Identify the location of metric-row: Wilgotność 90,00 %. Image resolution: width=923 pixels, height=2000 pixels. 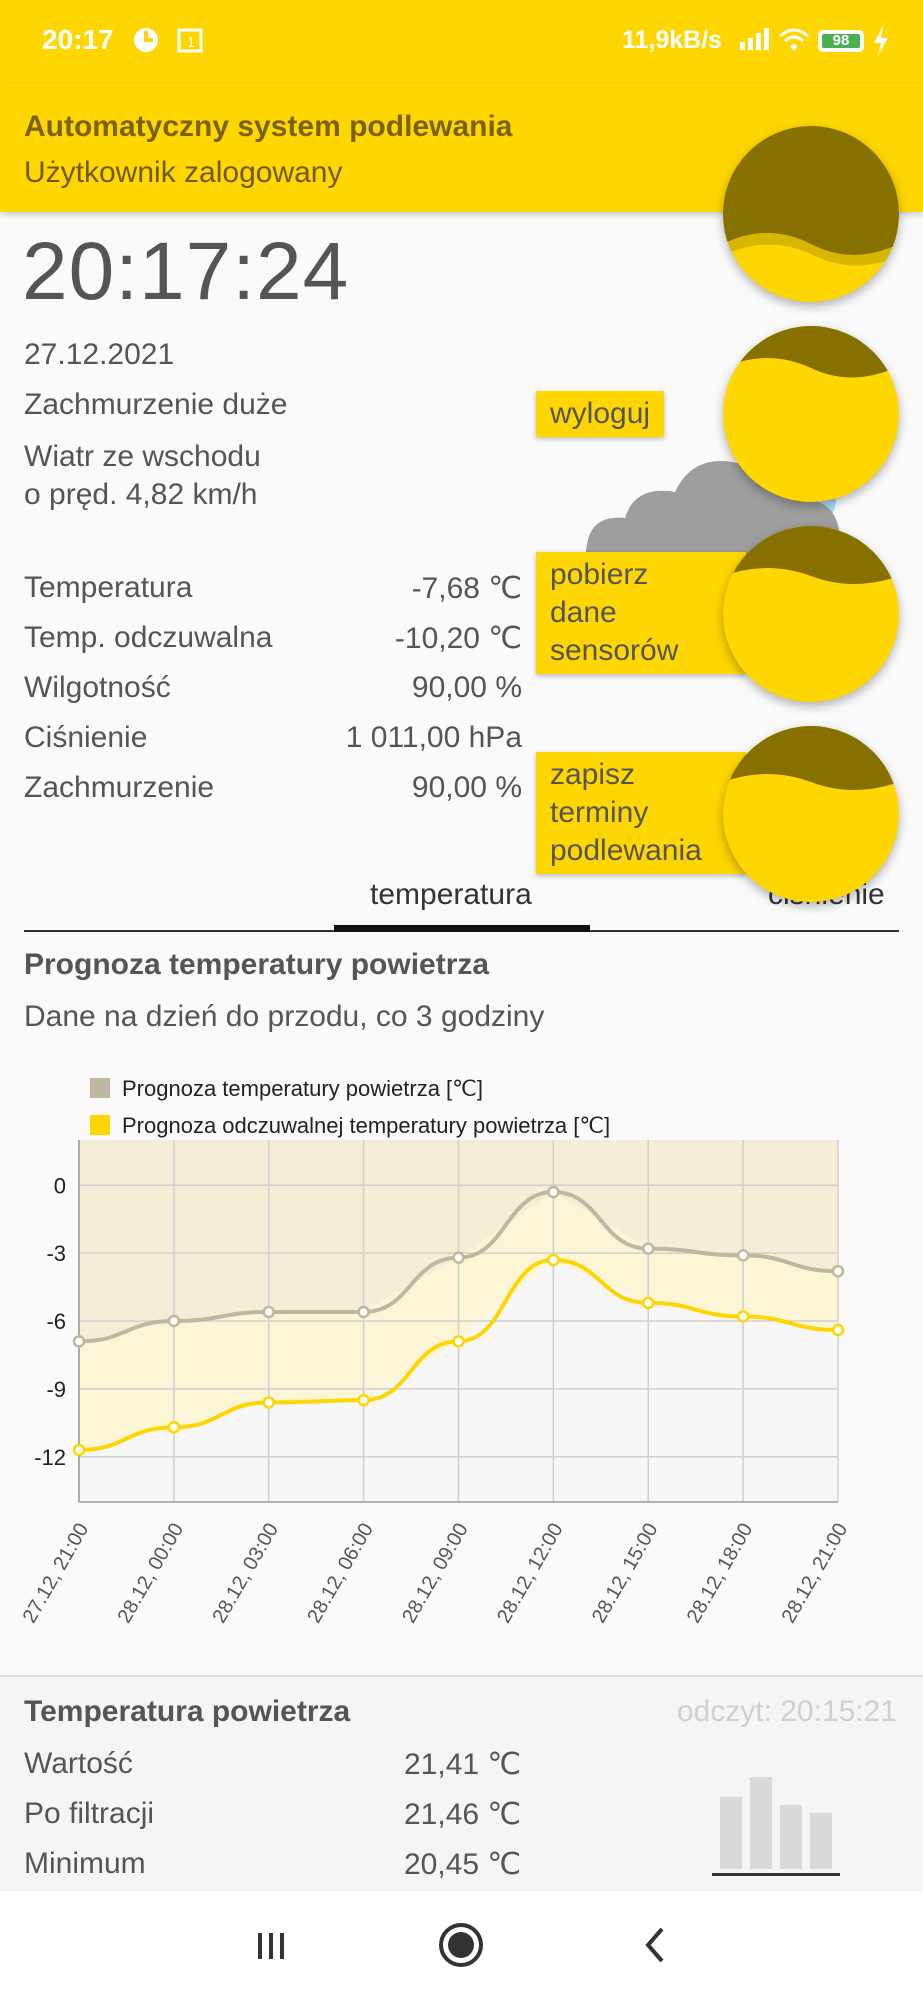
(273, 688).